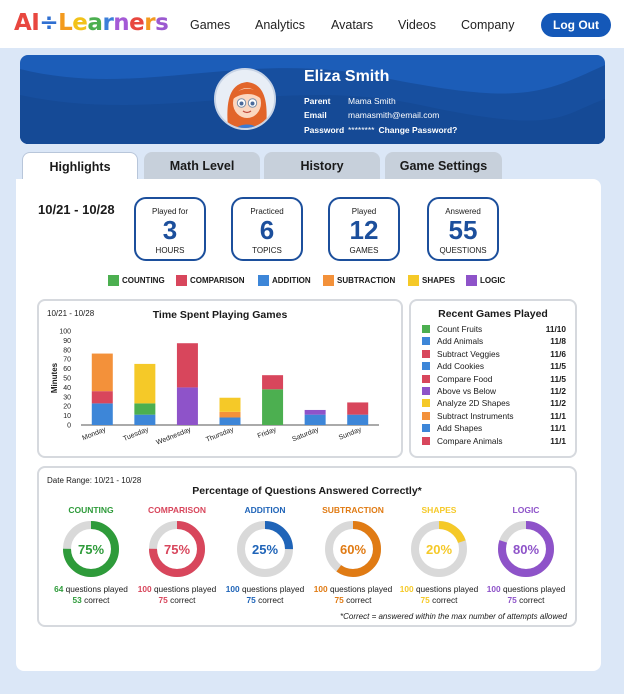 Image resolution: width=624 pixels, height=694 pixels. What do you see at coordinates (305, 434) in the screenshot?
I see `x-tick-label: Saturday` at bounding box center [305, 434].